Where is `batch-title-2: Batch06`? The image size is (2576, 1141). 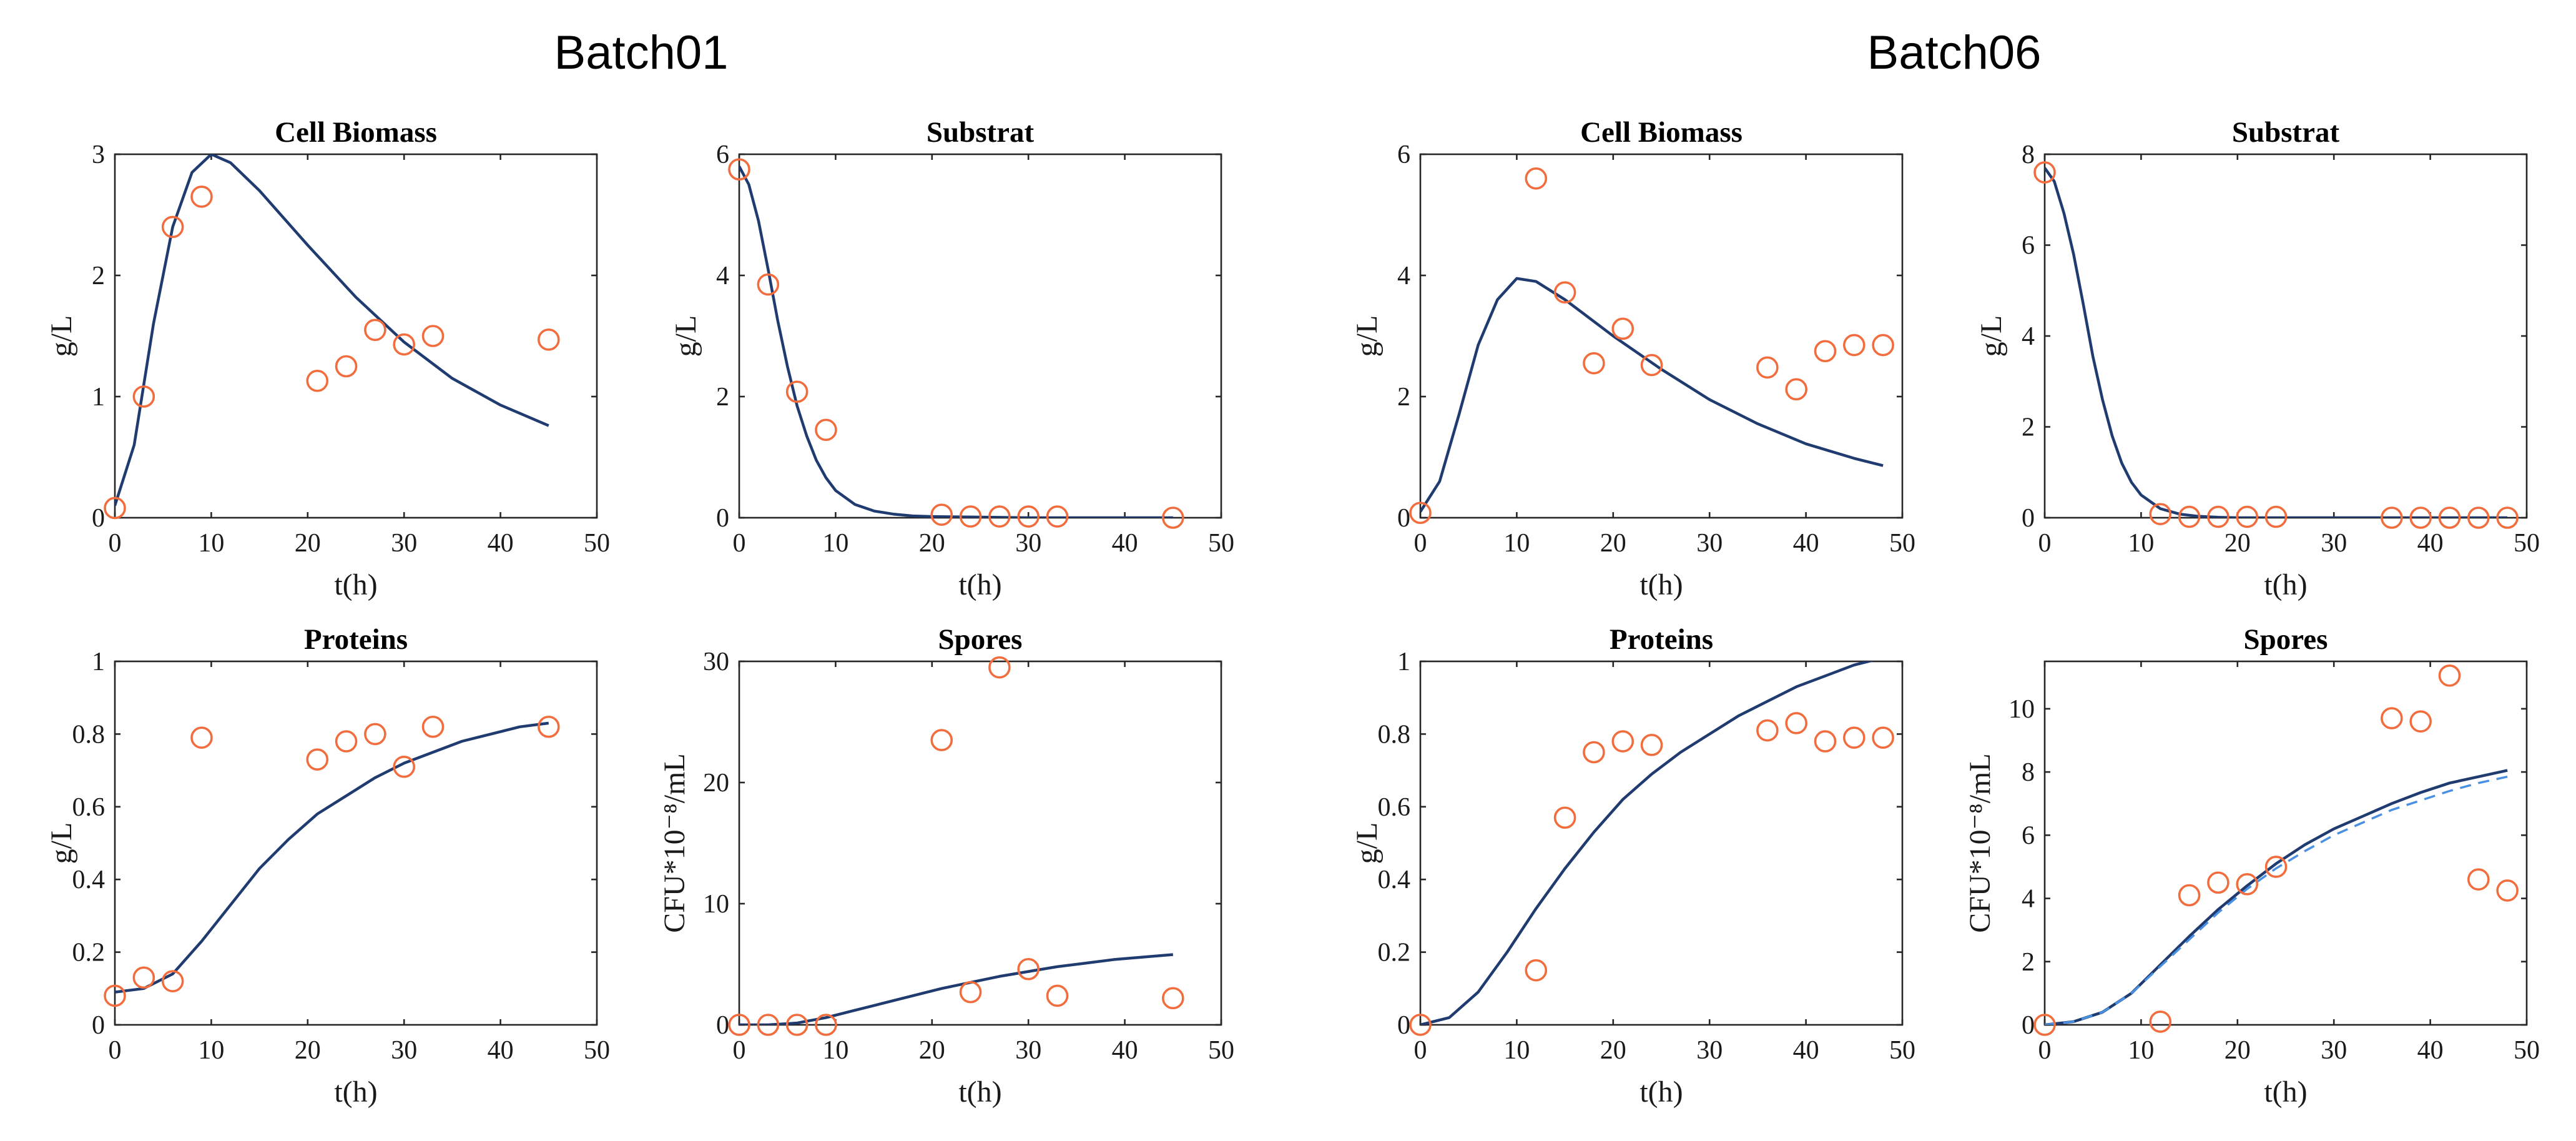 batch-title-2: Batch06 is located at coordinates (1954, 52).